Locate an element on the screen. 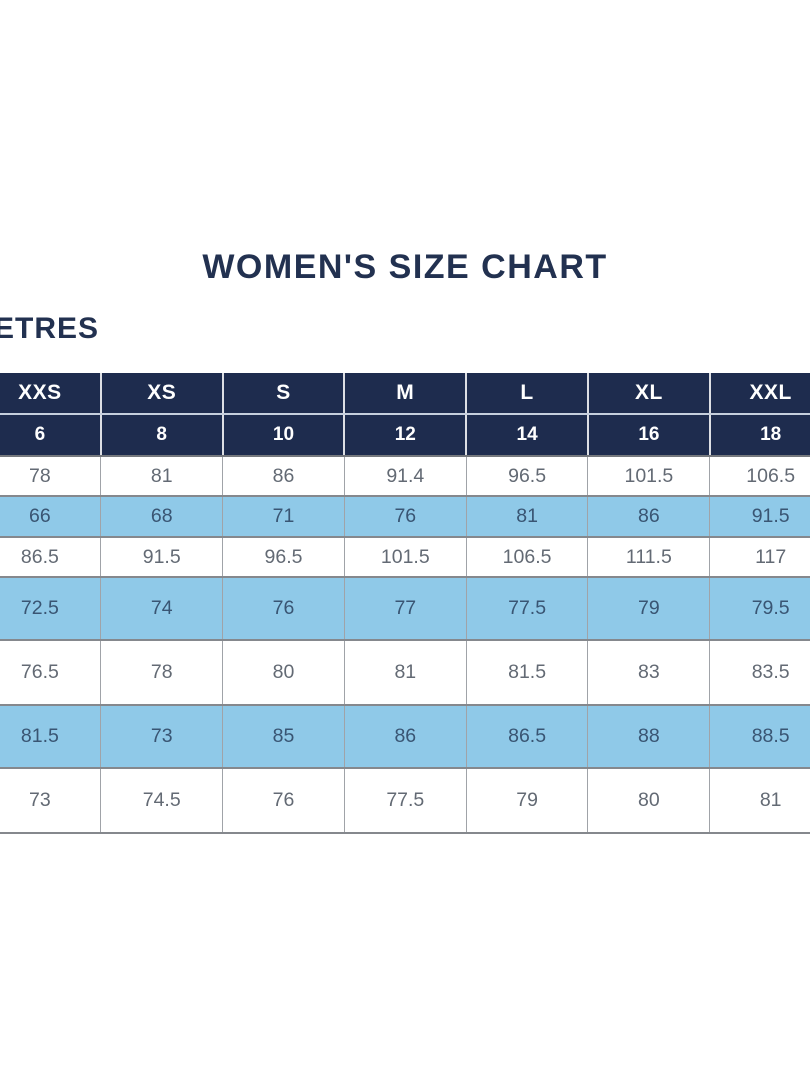 Image resolution: width=810 pixels, height=1080 pixels. size-label-cell: S is located at coordinates (283, 394).